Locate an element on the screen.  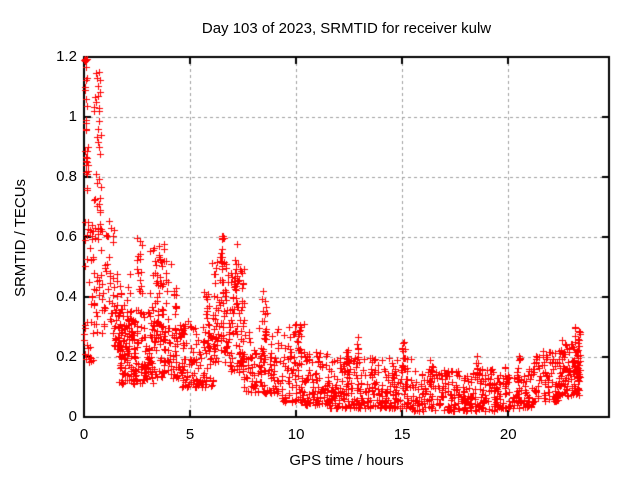
y-tick-label: 0.6 is located at coordinates (66, 236).